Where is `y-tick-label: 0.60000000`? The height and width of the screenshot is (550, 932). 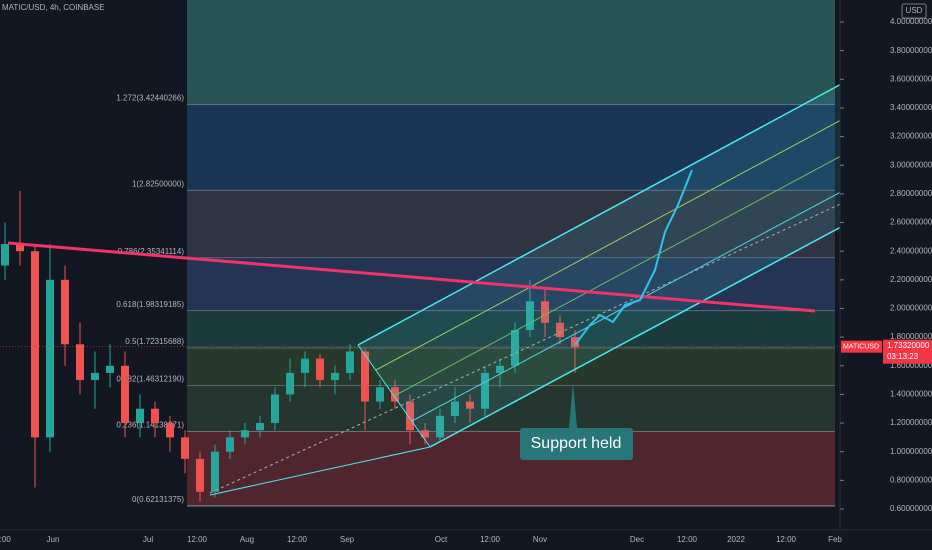
y-tick-label: 0.60000000 is located at coordinates (911, 508).